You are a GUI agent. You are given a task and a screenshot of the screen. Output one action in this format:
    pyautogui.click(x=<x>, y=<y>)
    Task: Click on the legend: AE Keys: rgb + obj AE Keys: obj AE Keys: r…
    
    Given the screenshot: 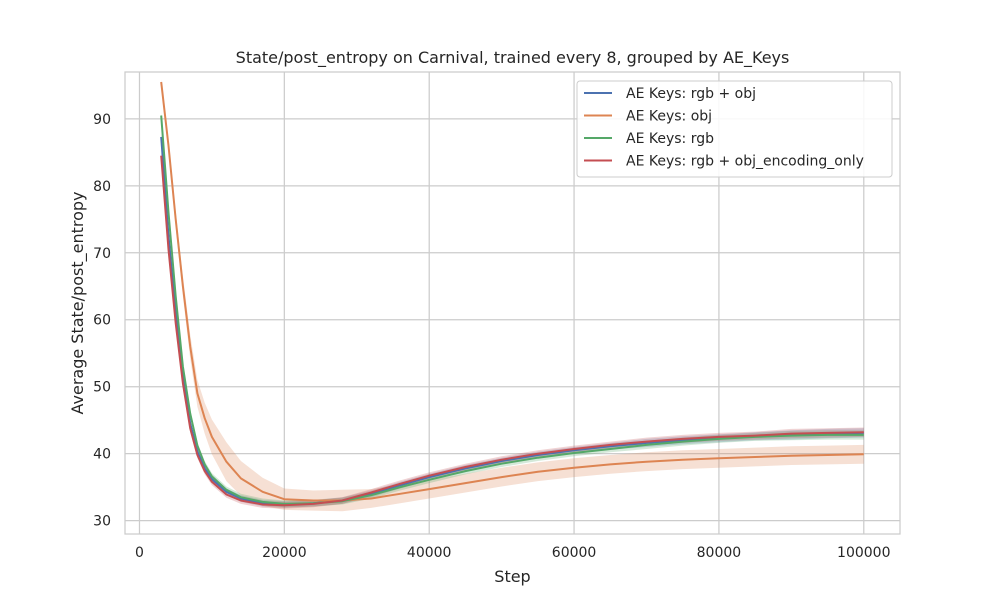 What is the action you would take?
    pyautogui.click(x=734, y=129)
    